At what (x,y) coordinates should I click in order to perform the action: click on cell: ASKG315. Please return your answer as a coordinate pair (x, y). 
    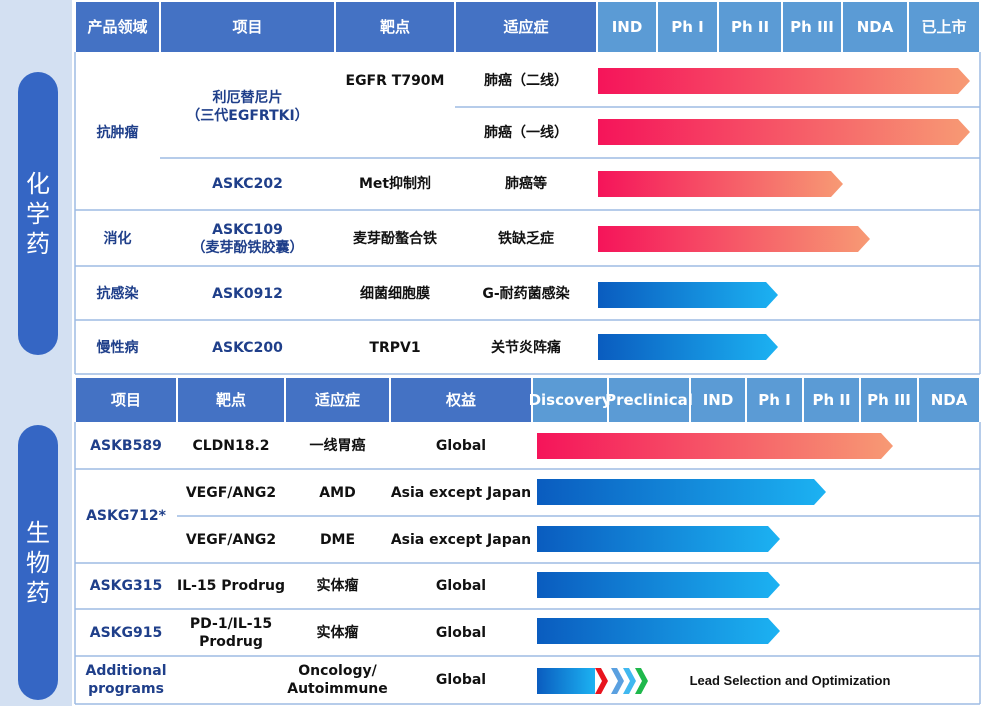
    Looking at the image, I should click on (126, 586).